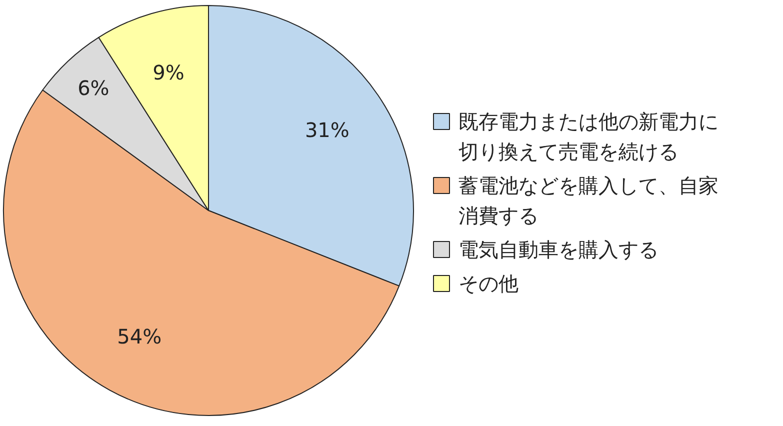  What do you see at coordinates (327, 130) in the screenshot?
I see `data-label: 31%` at bounding box center [327, 130].